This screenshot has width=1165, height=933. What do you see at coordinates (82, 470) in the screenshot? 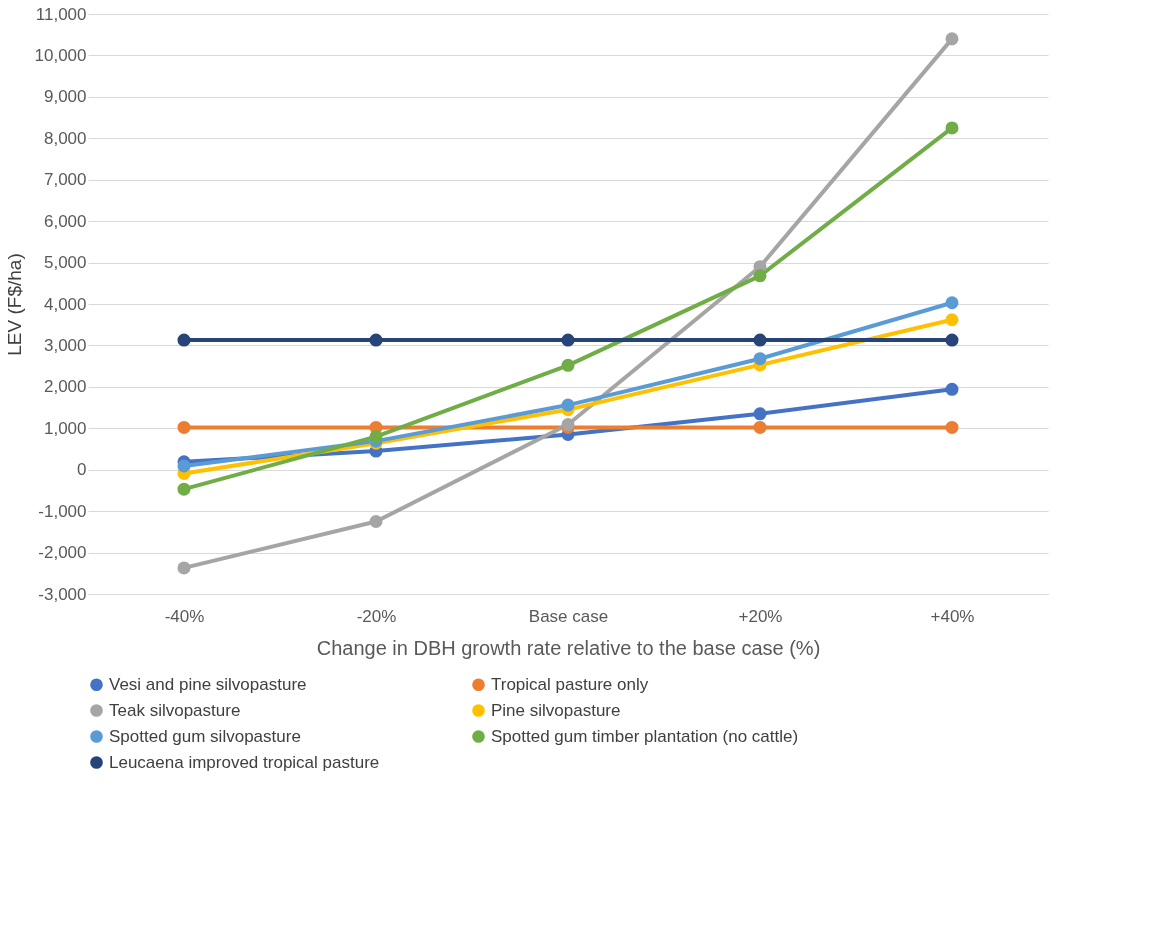
I see `y-tick-label: 0` at bounding box center [82, 470].